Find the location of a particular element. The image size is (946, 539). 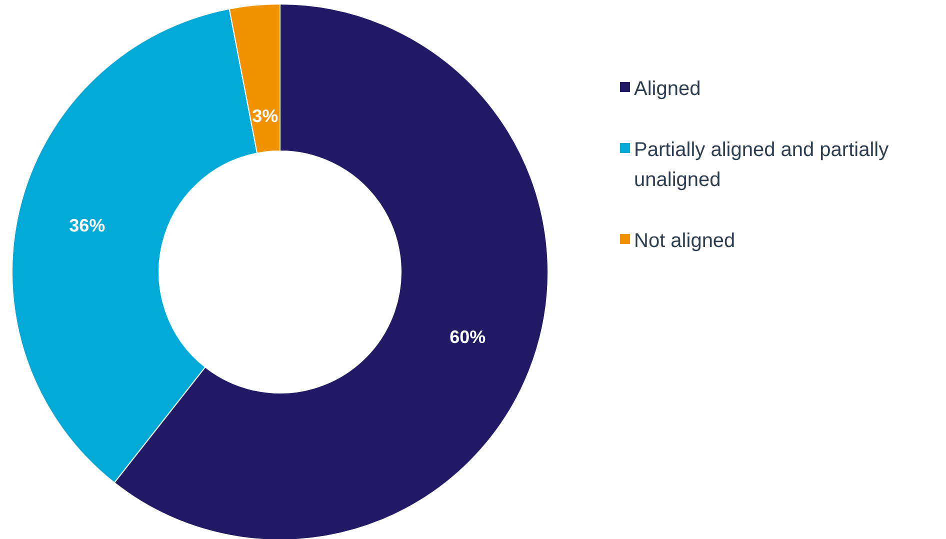

legend-label: Partially aligned and partially unaligned is located at coordinates (761, 165).